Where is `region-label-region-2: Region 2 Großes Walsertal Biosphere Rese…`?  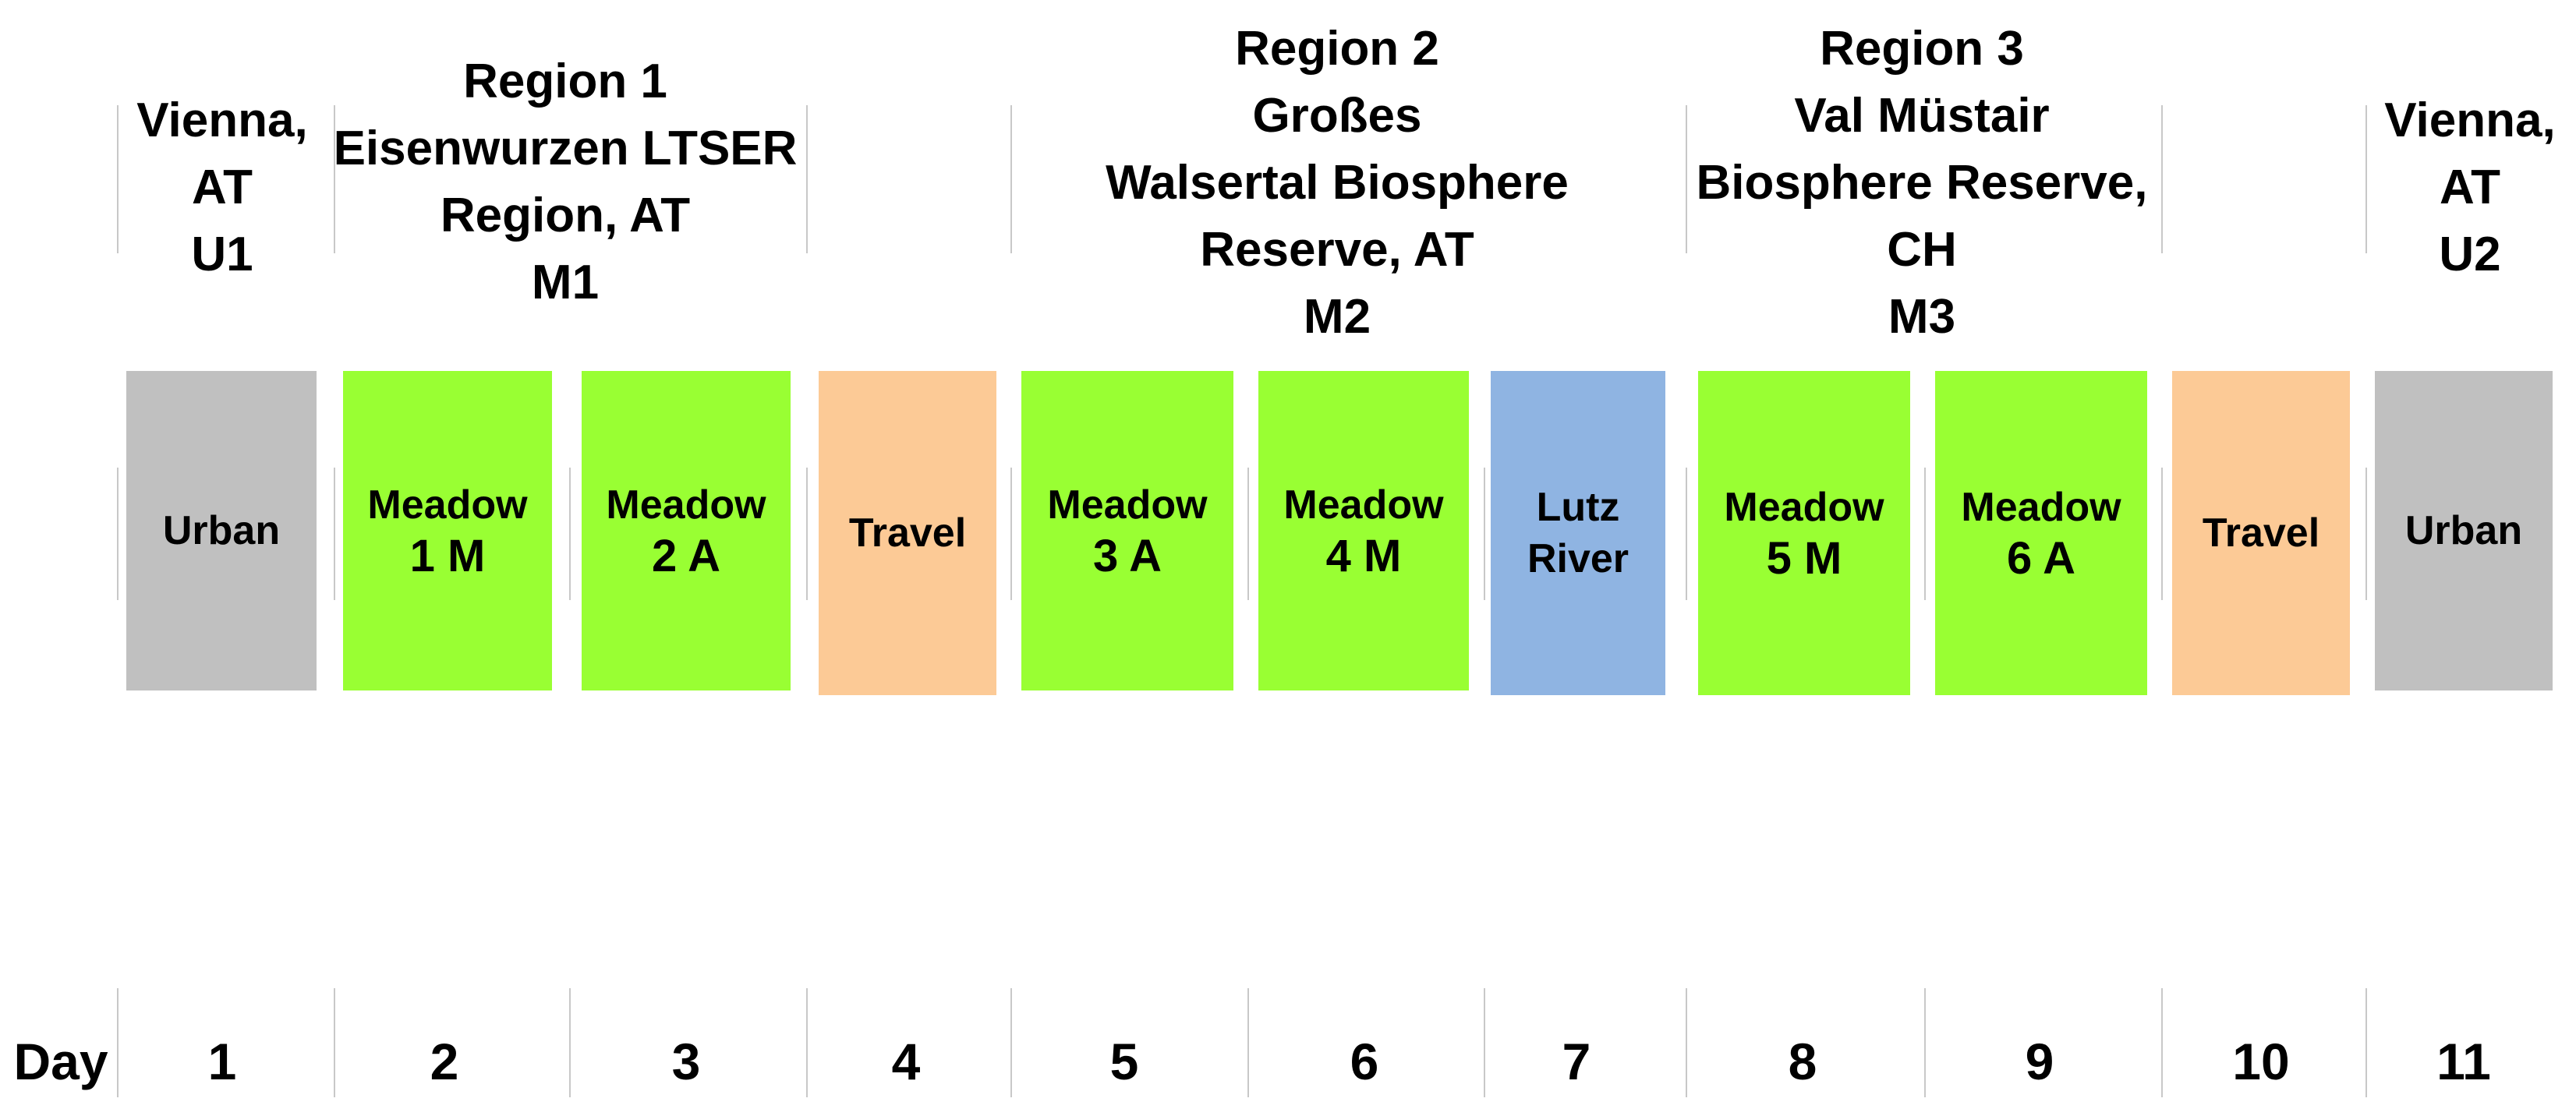
region-label-region-2: Region 2 Großes Walsertal Biosphere Rese… is located at coordinates (1337, 183).